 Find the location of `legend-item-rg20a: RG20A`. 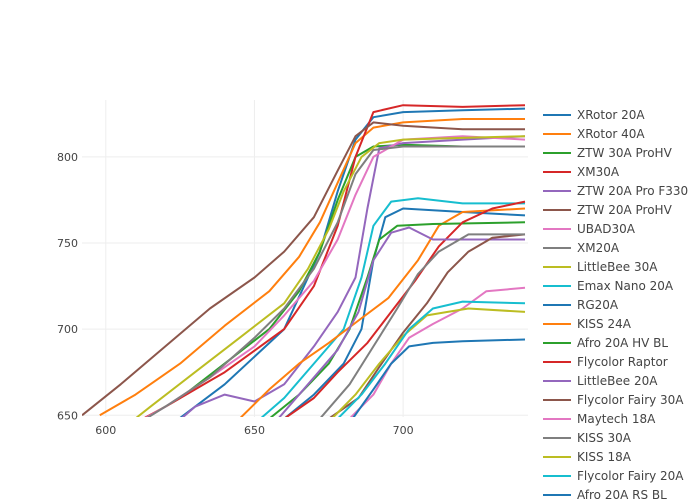

legend-item-rg20a: RG20A is located at coordinates (581, 305).